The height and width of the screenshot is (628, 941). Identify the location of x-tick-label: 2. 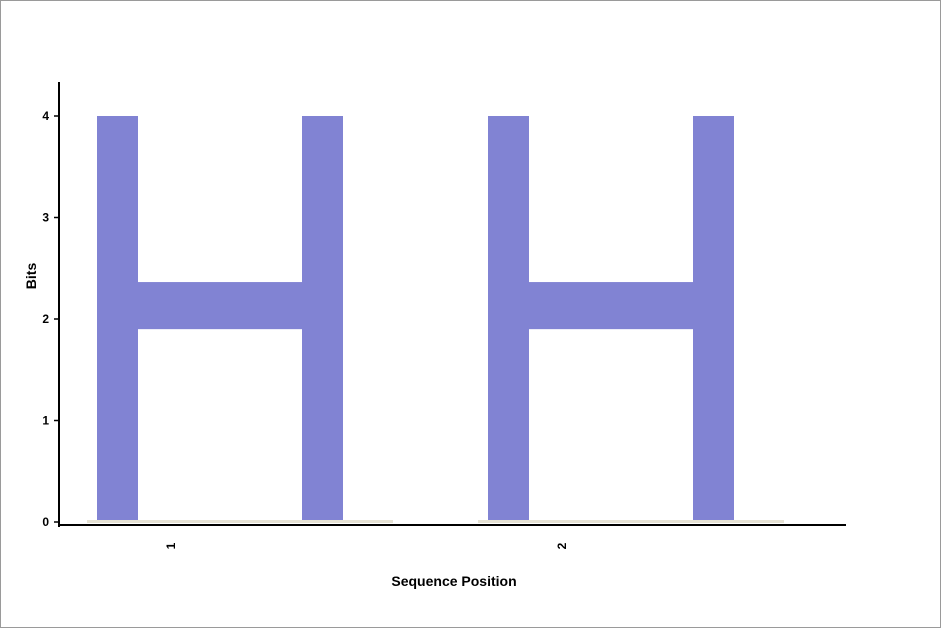
(562, 545).